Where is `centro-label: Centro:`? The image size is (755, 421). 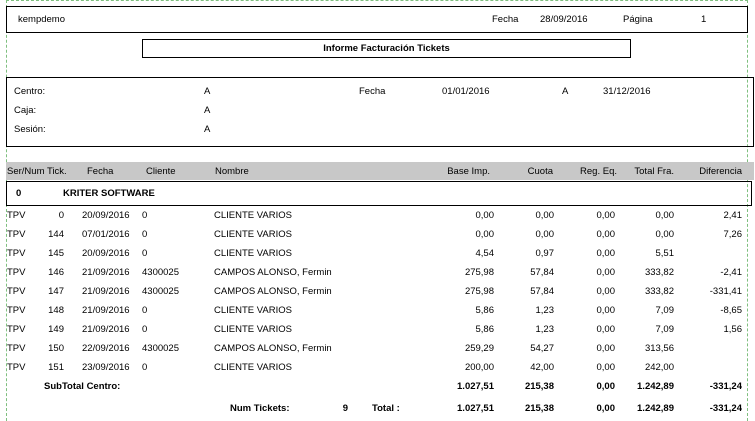 centro-label: Centro: is located at coordinates (30, 91).